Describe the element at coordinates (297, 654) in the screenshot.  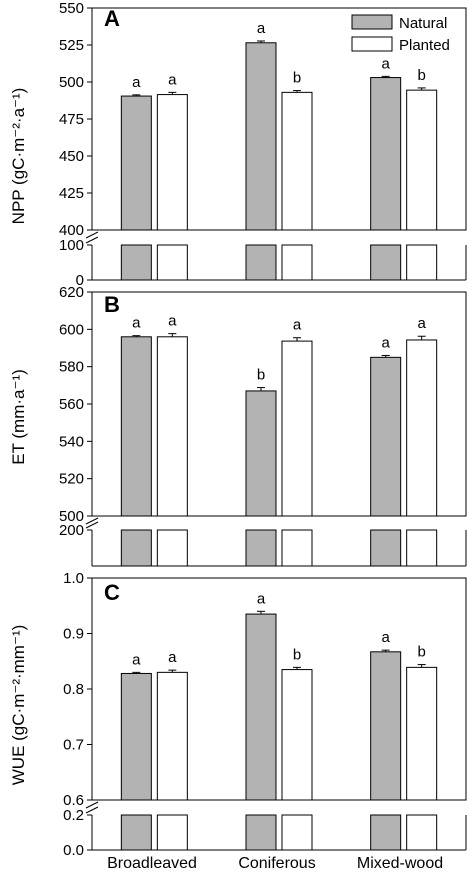
I see `panel-c-sig-letter-coniferous-planted: b` at that location.